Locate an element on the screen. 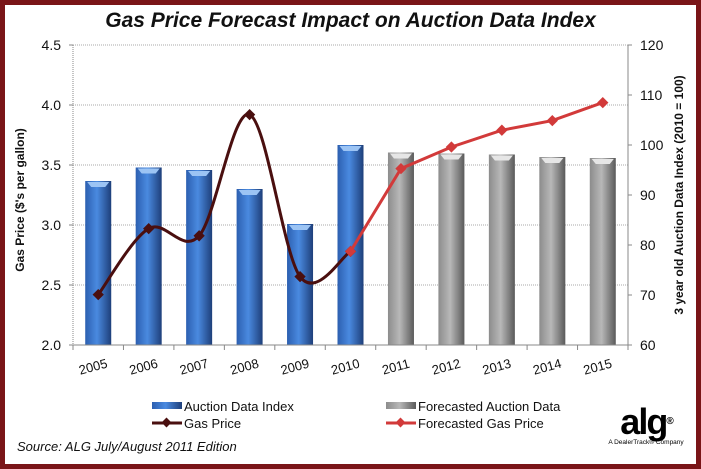 The image size is (701, 469). x-tick-label: 2006 is located at coordinates (144, 367).